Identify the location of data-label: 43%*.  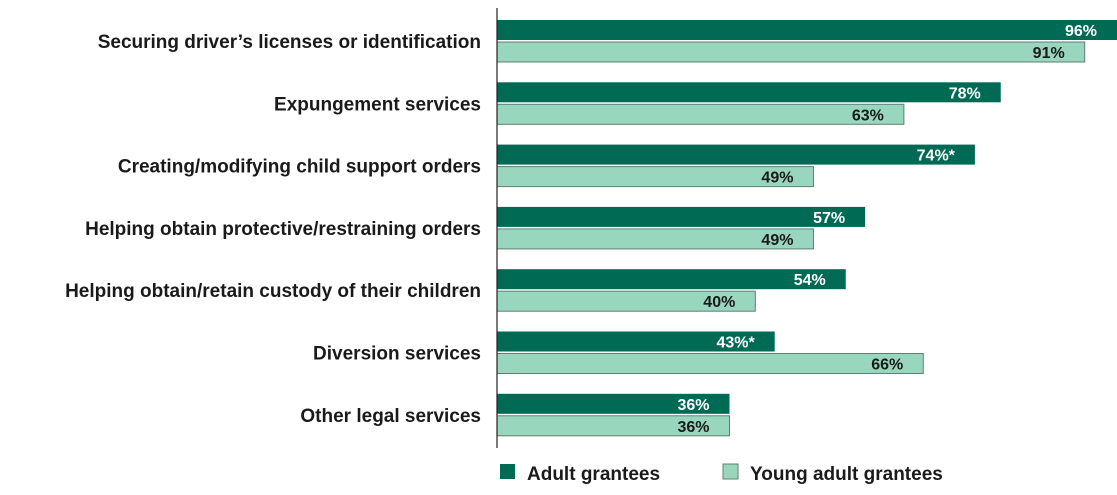
(735, 343).